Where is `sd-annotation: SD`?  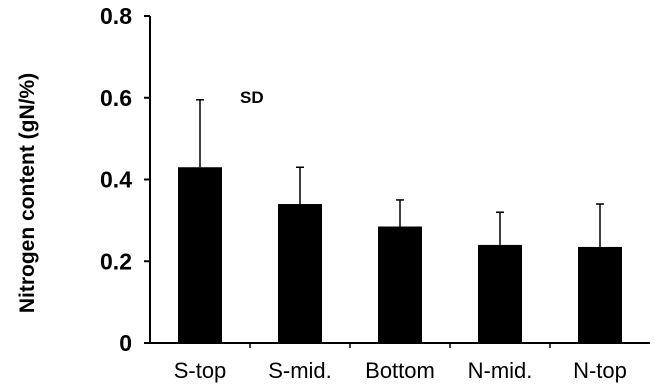 sd-annotation: SD is located at coordinates (252, 97).